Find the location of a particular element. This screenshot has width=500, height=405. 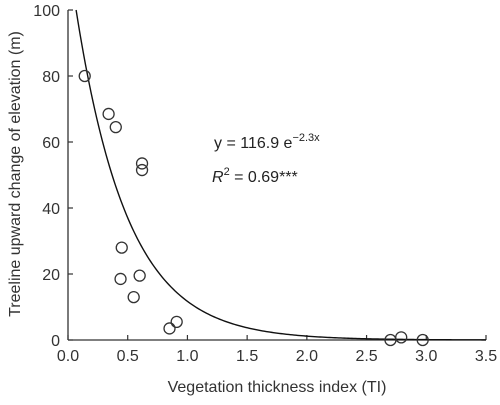

y-axis-title: Treeline upward change of elevation (m) is located at coordinates (15, 174).